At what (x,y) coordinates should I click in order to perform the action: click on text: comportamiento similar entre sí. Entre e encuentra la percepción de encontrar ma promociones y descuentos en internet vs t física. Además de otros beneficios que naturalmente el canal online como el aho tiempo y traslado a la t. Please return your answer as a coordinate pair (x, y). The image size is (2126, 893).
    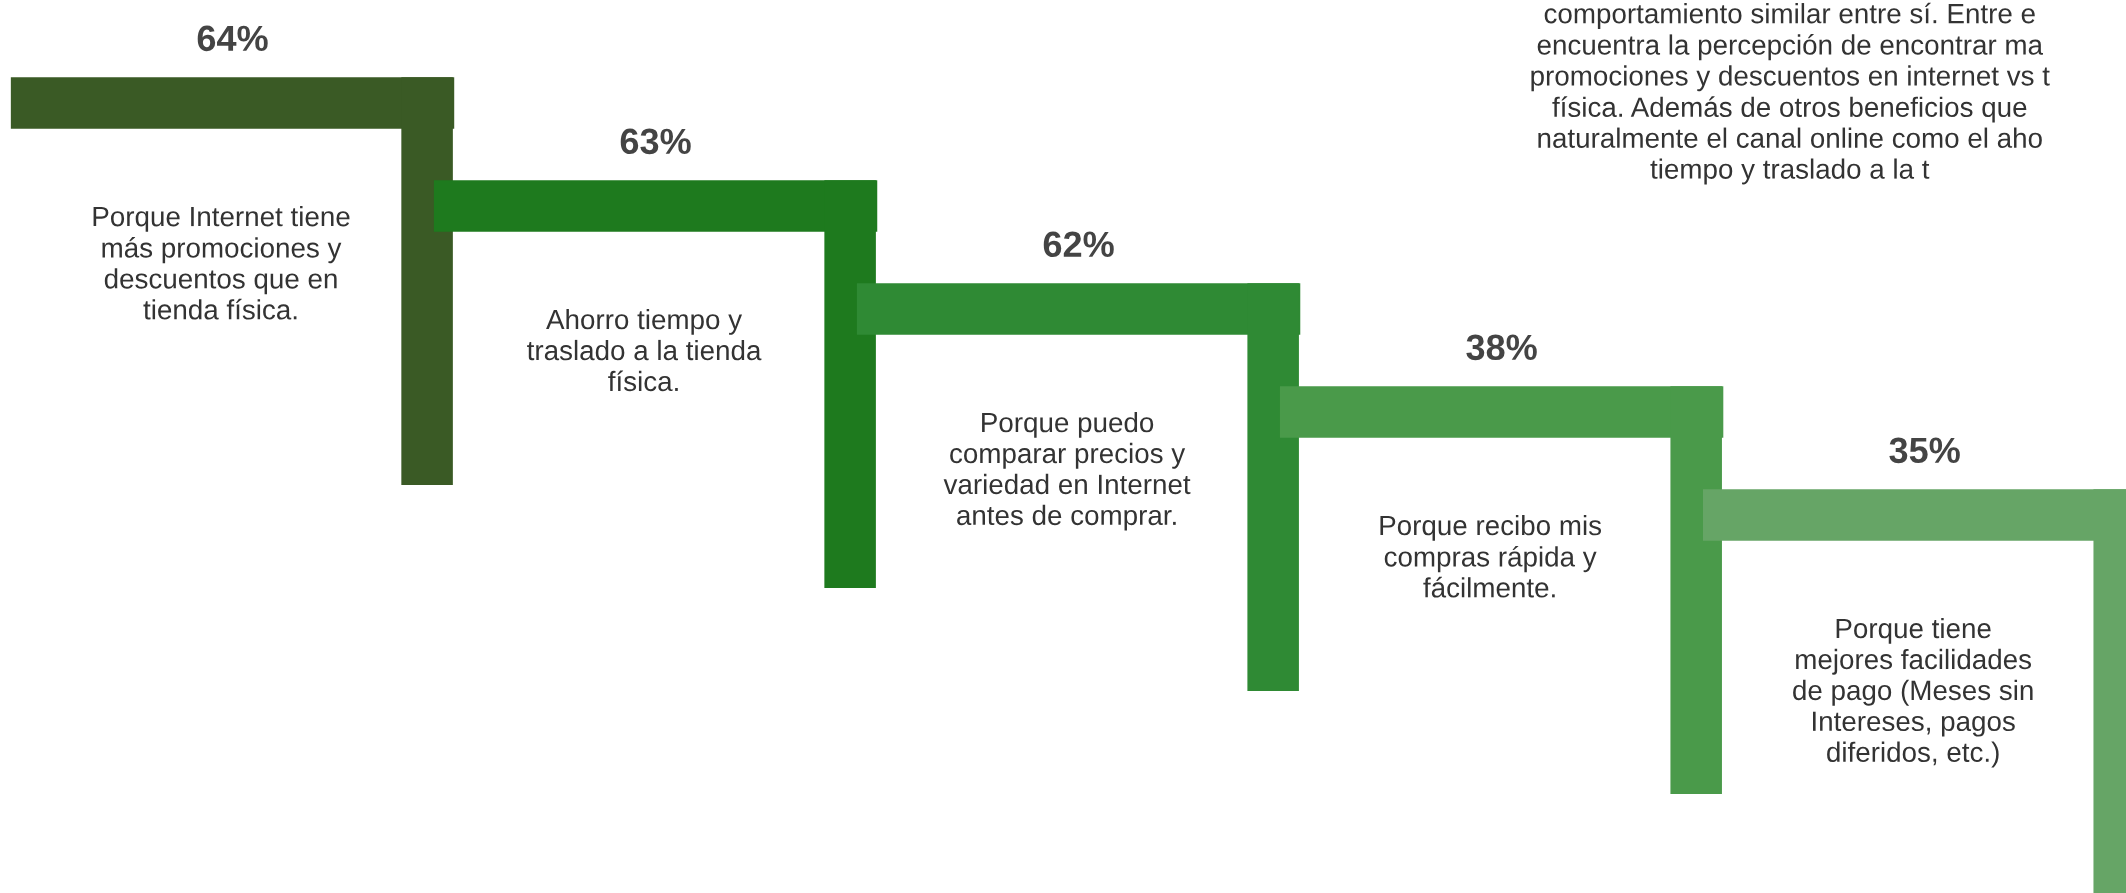
    Looking at the image, I should click on (1790, 93).